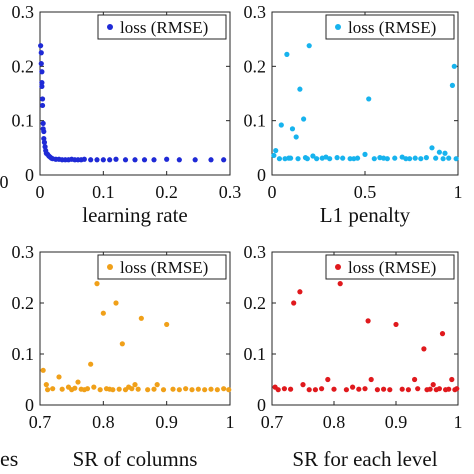 Image resolution: width=474 pixels, height=474 pixels. What do you see at coordinates (4, 182) in the screenshot?
I see `cropped-left-tick-label: 0` at bounding box center [4, 182].